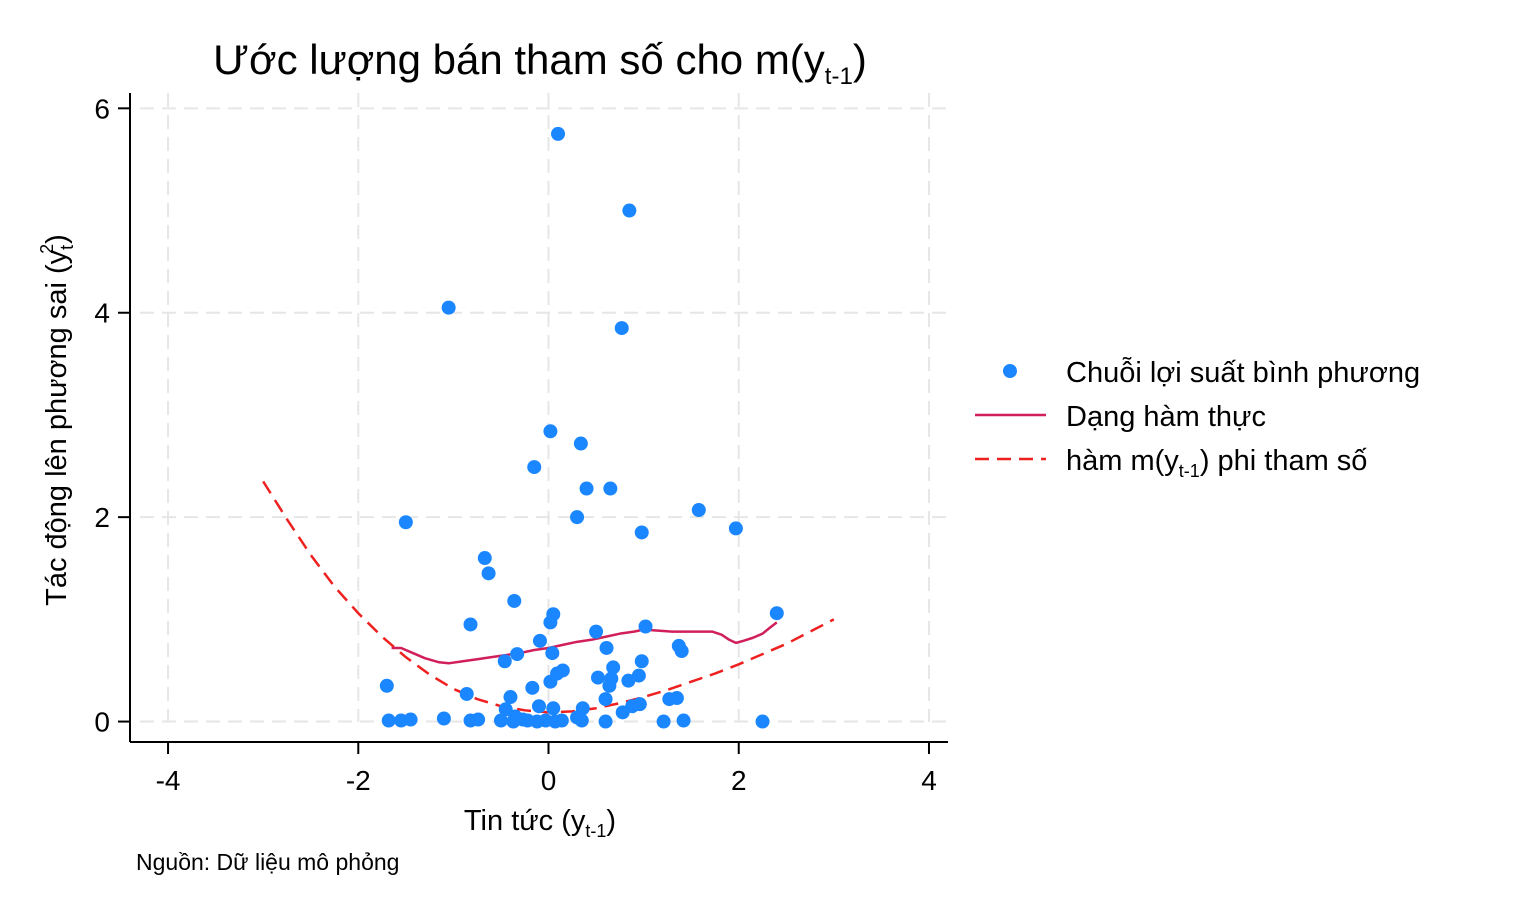  Describe the element at coordinates (1010, 371) in the screenshot. I see `legend-marker-points` at that location.